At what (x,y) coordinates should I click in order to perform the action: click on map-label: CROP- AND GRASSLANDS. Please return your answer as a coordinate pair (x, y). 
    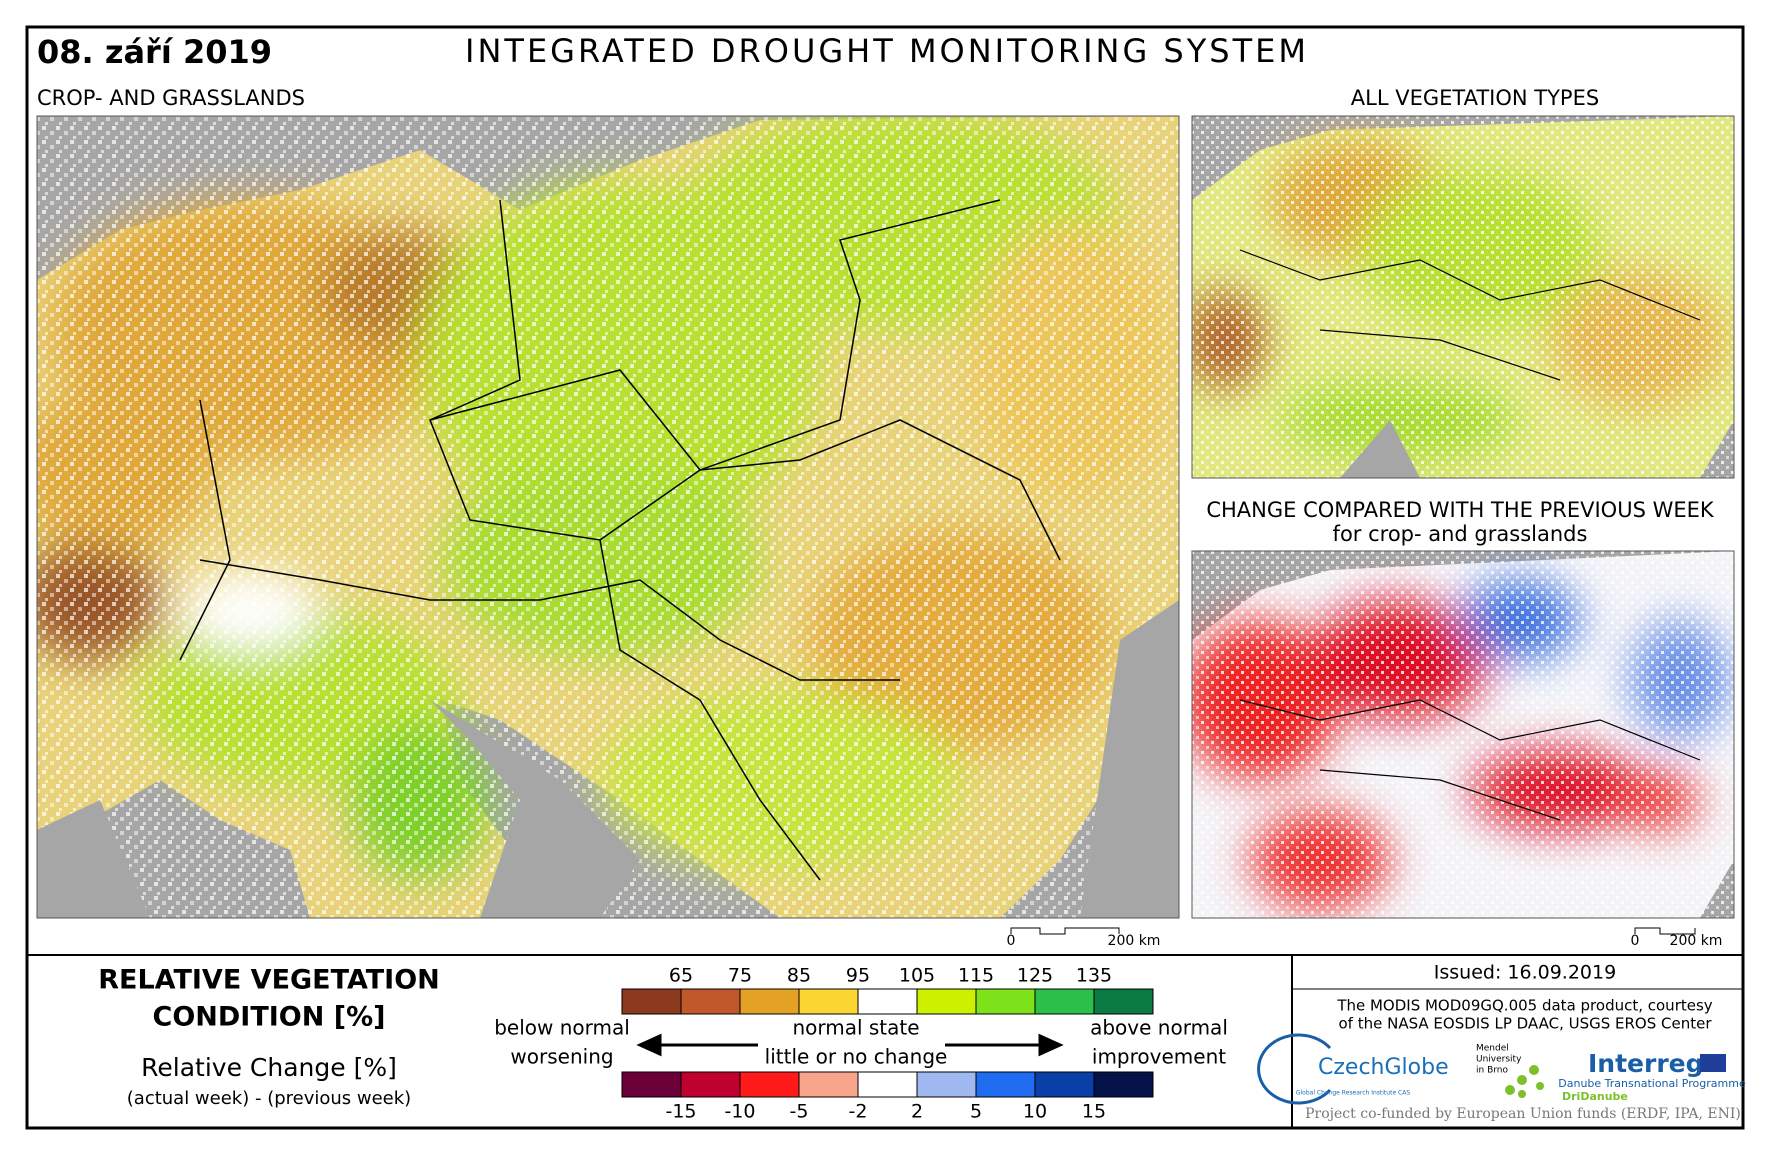
    Looking at the image, I should click on (171, 98).